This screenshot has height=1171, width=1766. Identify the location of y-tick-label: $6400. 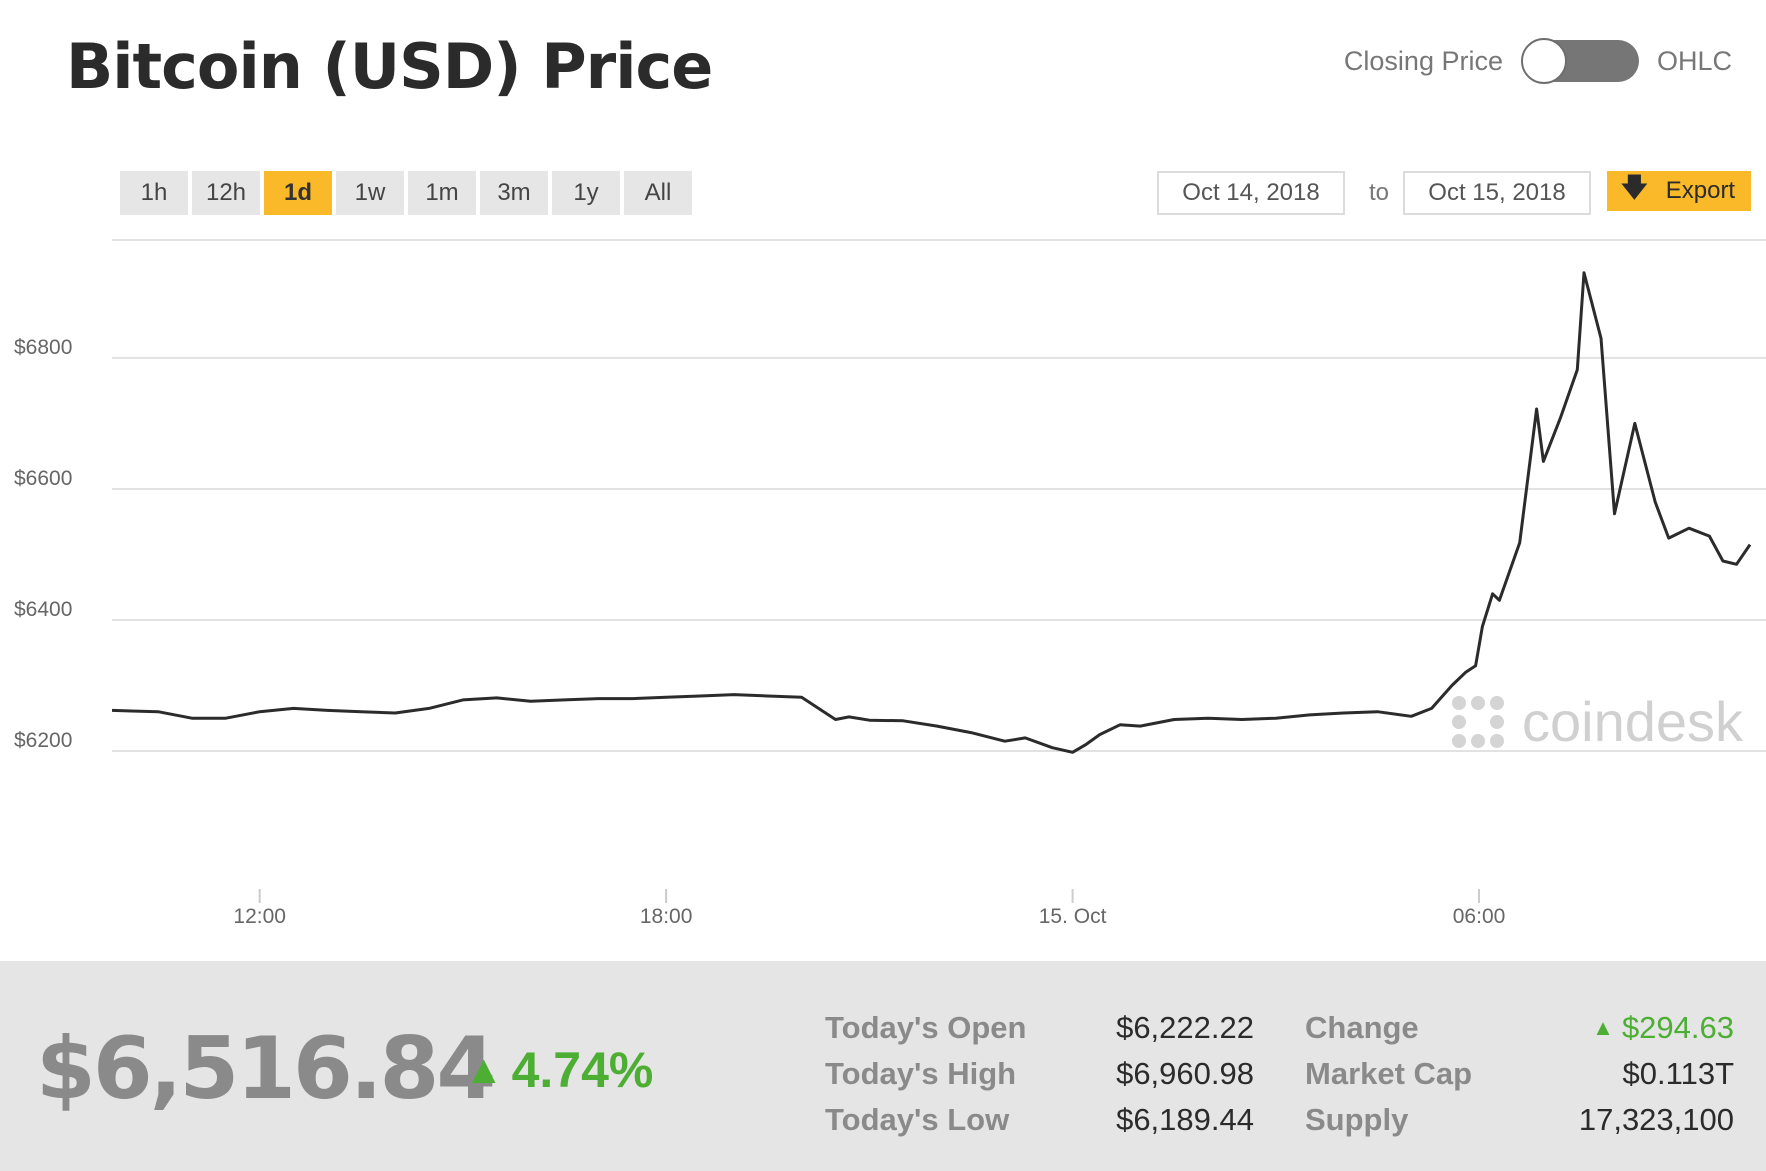
(43, 609).